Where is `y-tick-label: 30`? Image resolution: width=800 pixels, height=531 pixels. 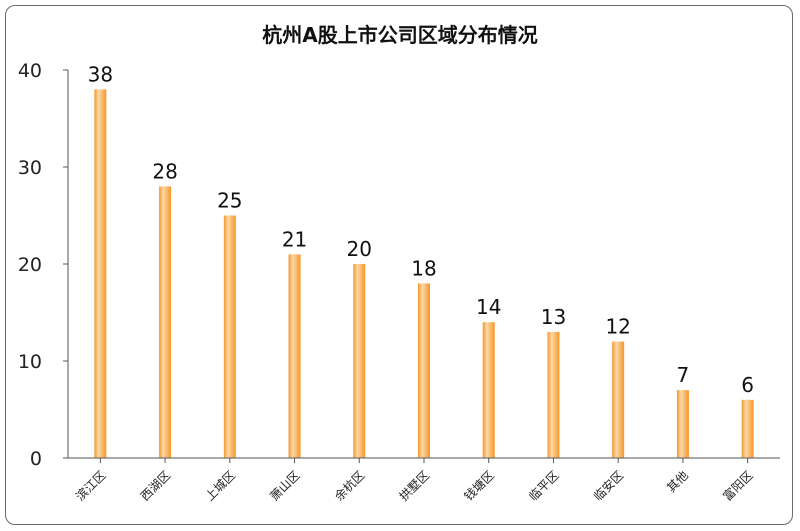
y-tick-label: 30 is located at coordinates (30, 168).